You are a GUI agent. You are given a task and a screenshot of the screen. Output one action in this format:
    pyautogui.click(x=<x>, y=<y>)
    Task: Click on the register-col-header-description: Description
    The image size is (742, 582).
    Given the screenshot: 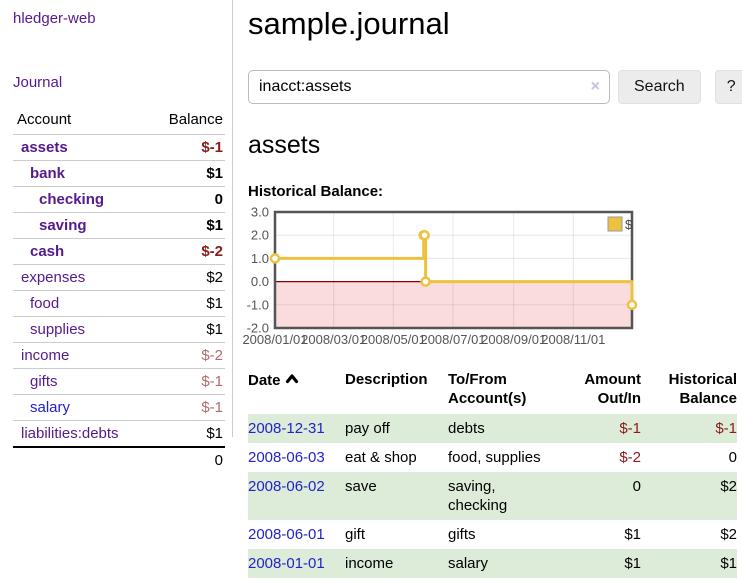 What is the action you would take?
    pyautogui.click(x=386, y=379)
    